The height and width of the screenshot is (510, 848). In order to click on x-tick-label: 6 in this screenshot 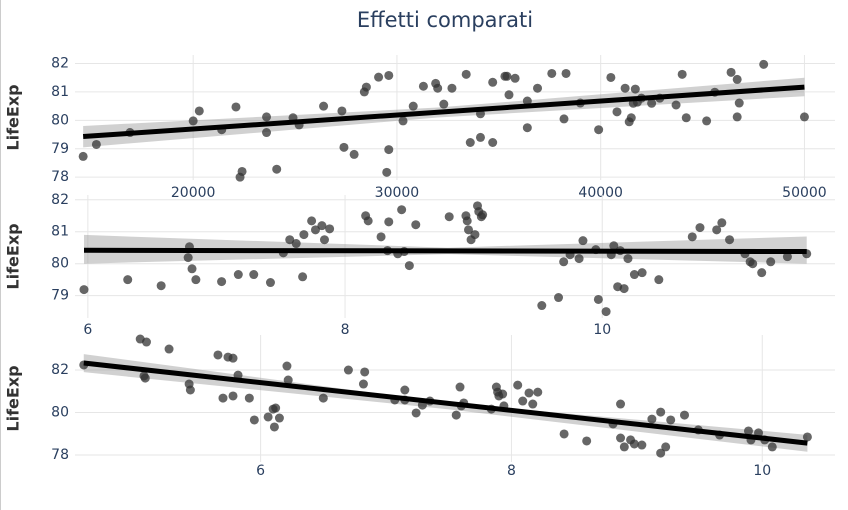, I will do `click(87, 330)`.